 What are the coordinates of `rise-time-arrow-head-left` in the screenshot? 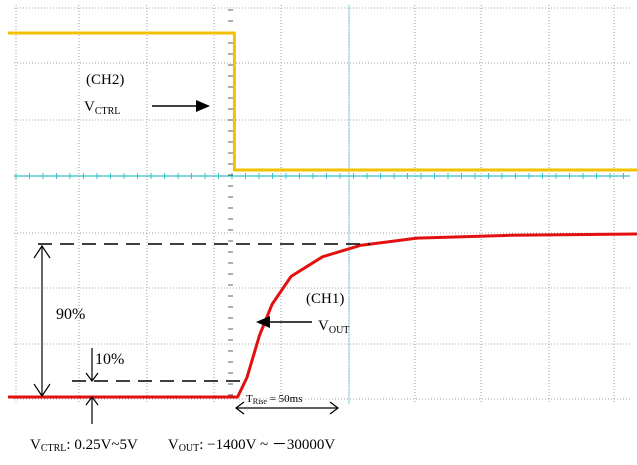 It's located at (240, 408).